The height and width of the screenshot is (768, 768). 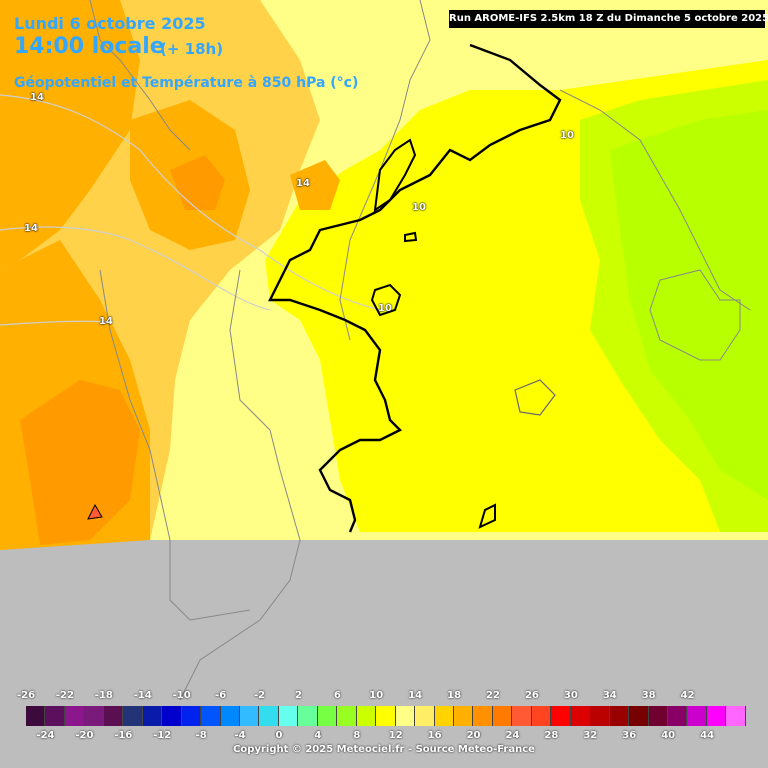 I want to click on contour-line, so click(x=190, y=202).